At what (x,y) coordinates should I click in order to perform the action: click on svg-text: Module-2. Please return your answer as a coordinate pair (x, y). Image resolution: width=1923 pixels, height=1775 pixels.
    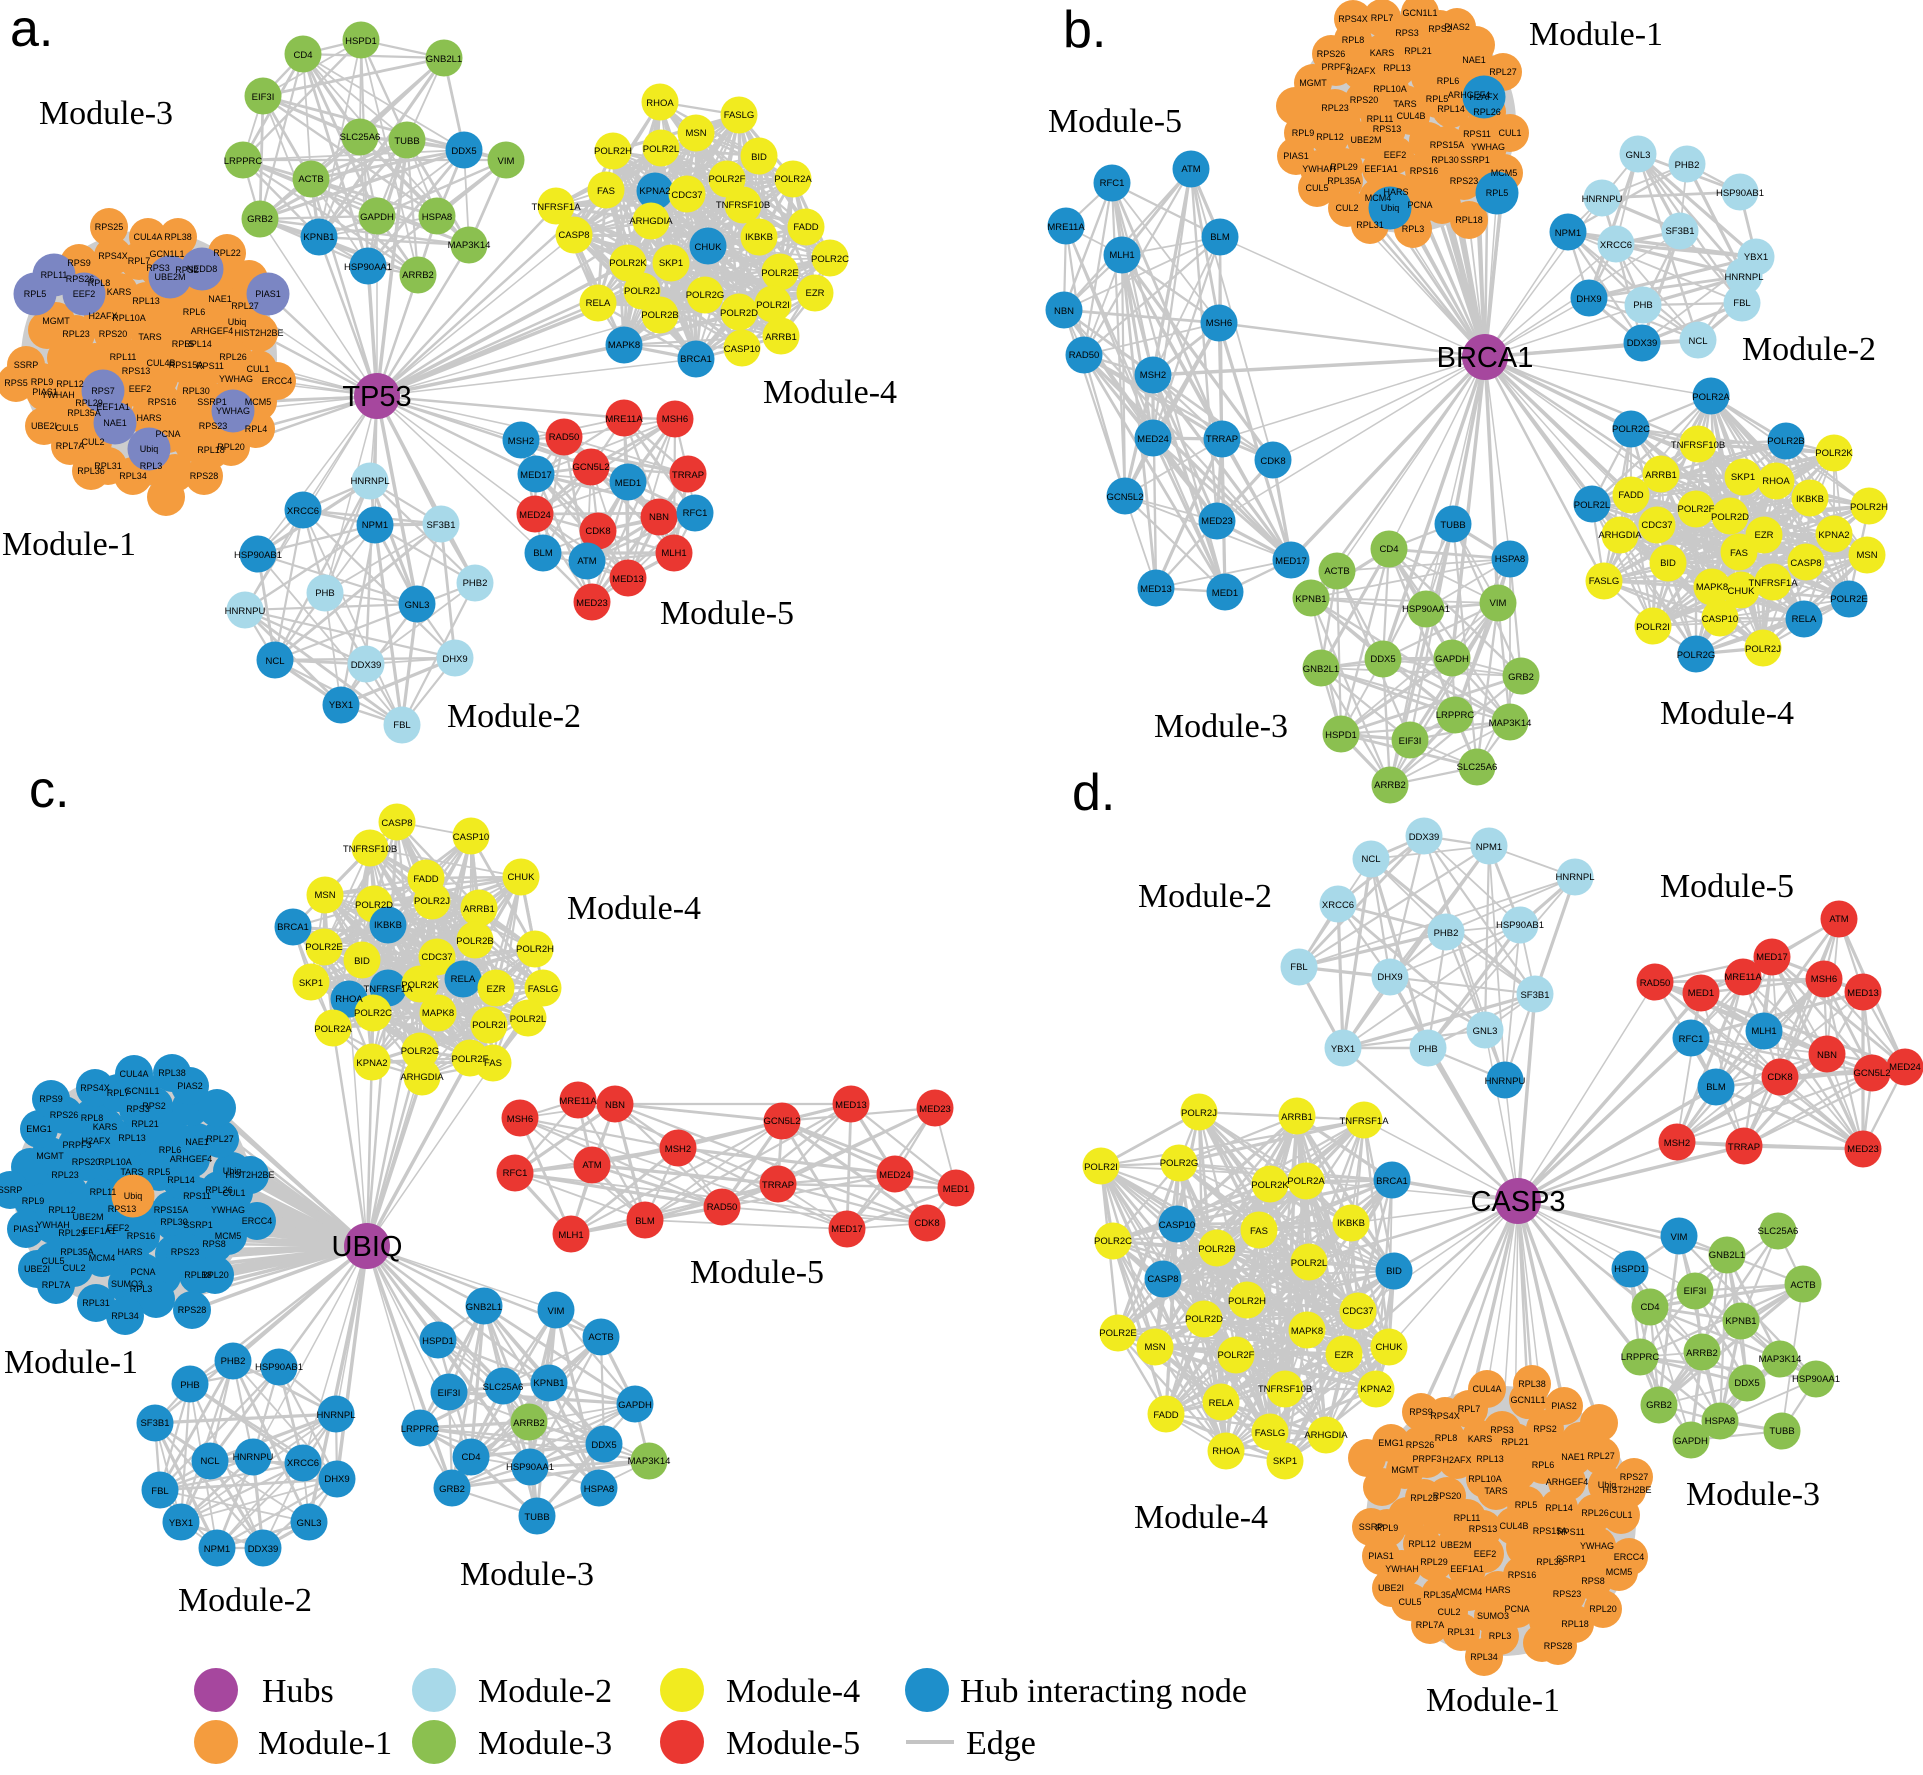
    Looking at the image, I should click on (514, 716).